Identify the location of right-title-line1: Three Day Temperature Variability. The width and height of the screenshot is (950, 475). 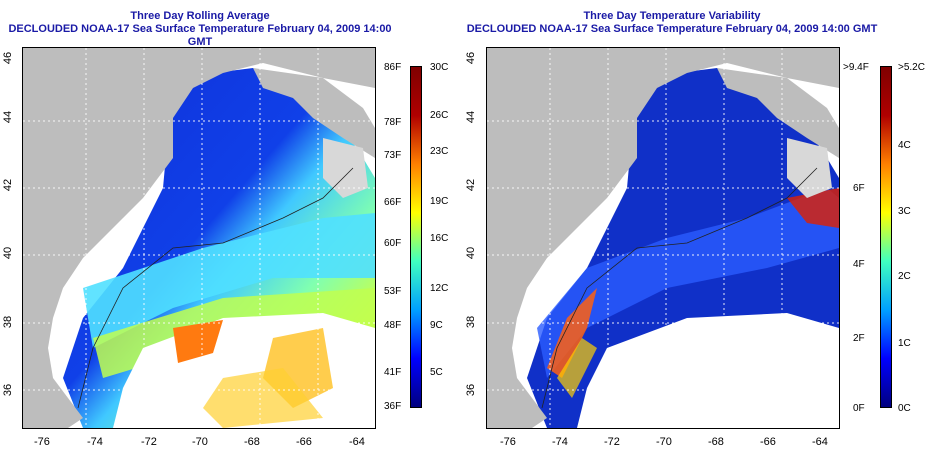
(672, 16).